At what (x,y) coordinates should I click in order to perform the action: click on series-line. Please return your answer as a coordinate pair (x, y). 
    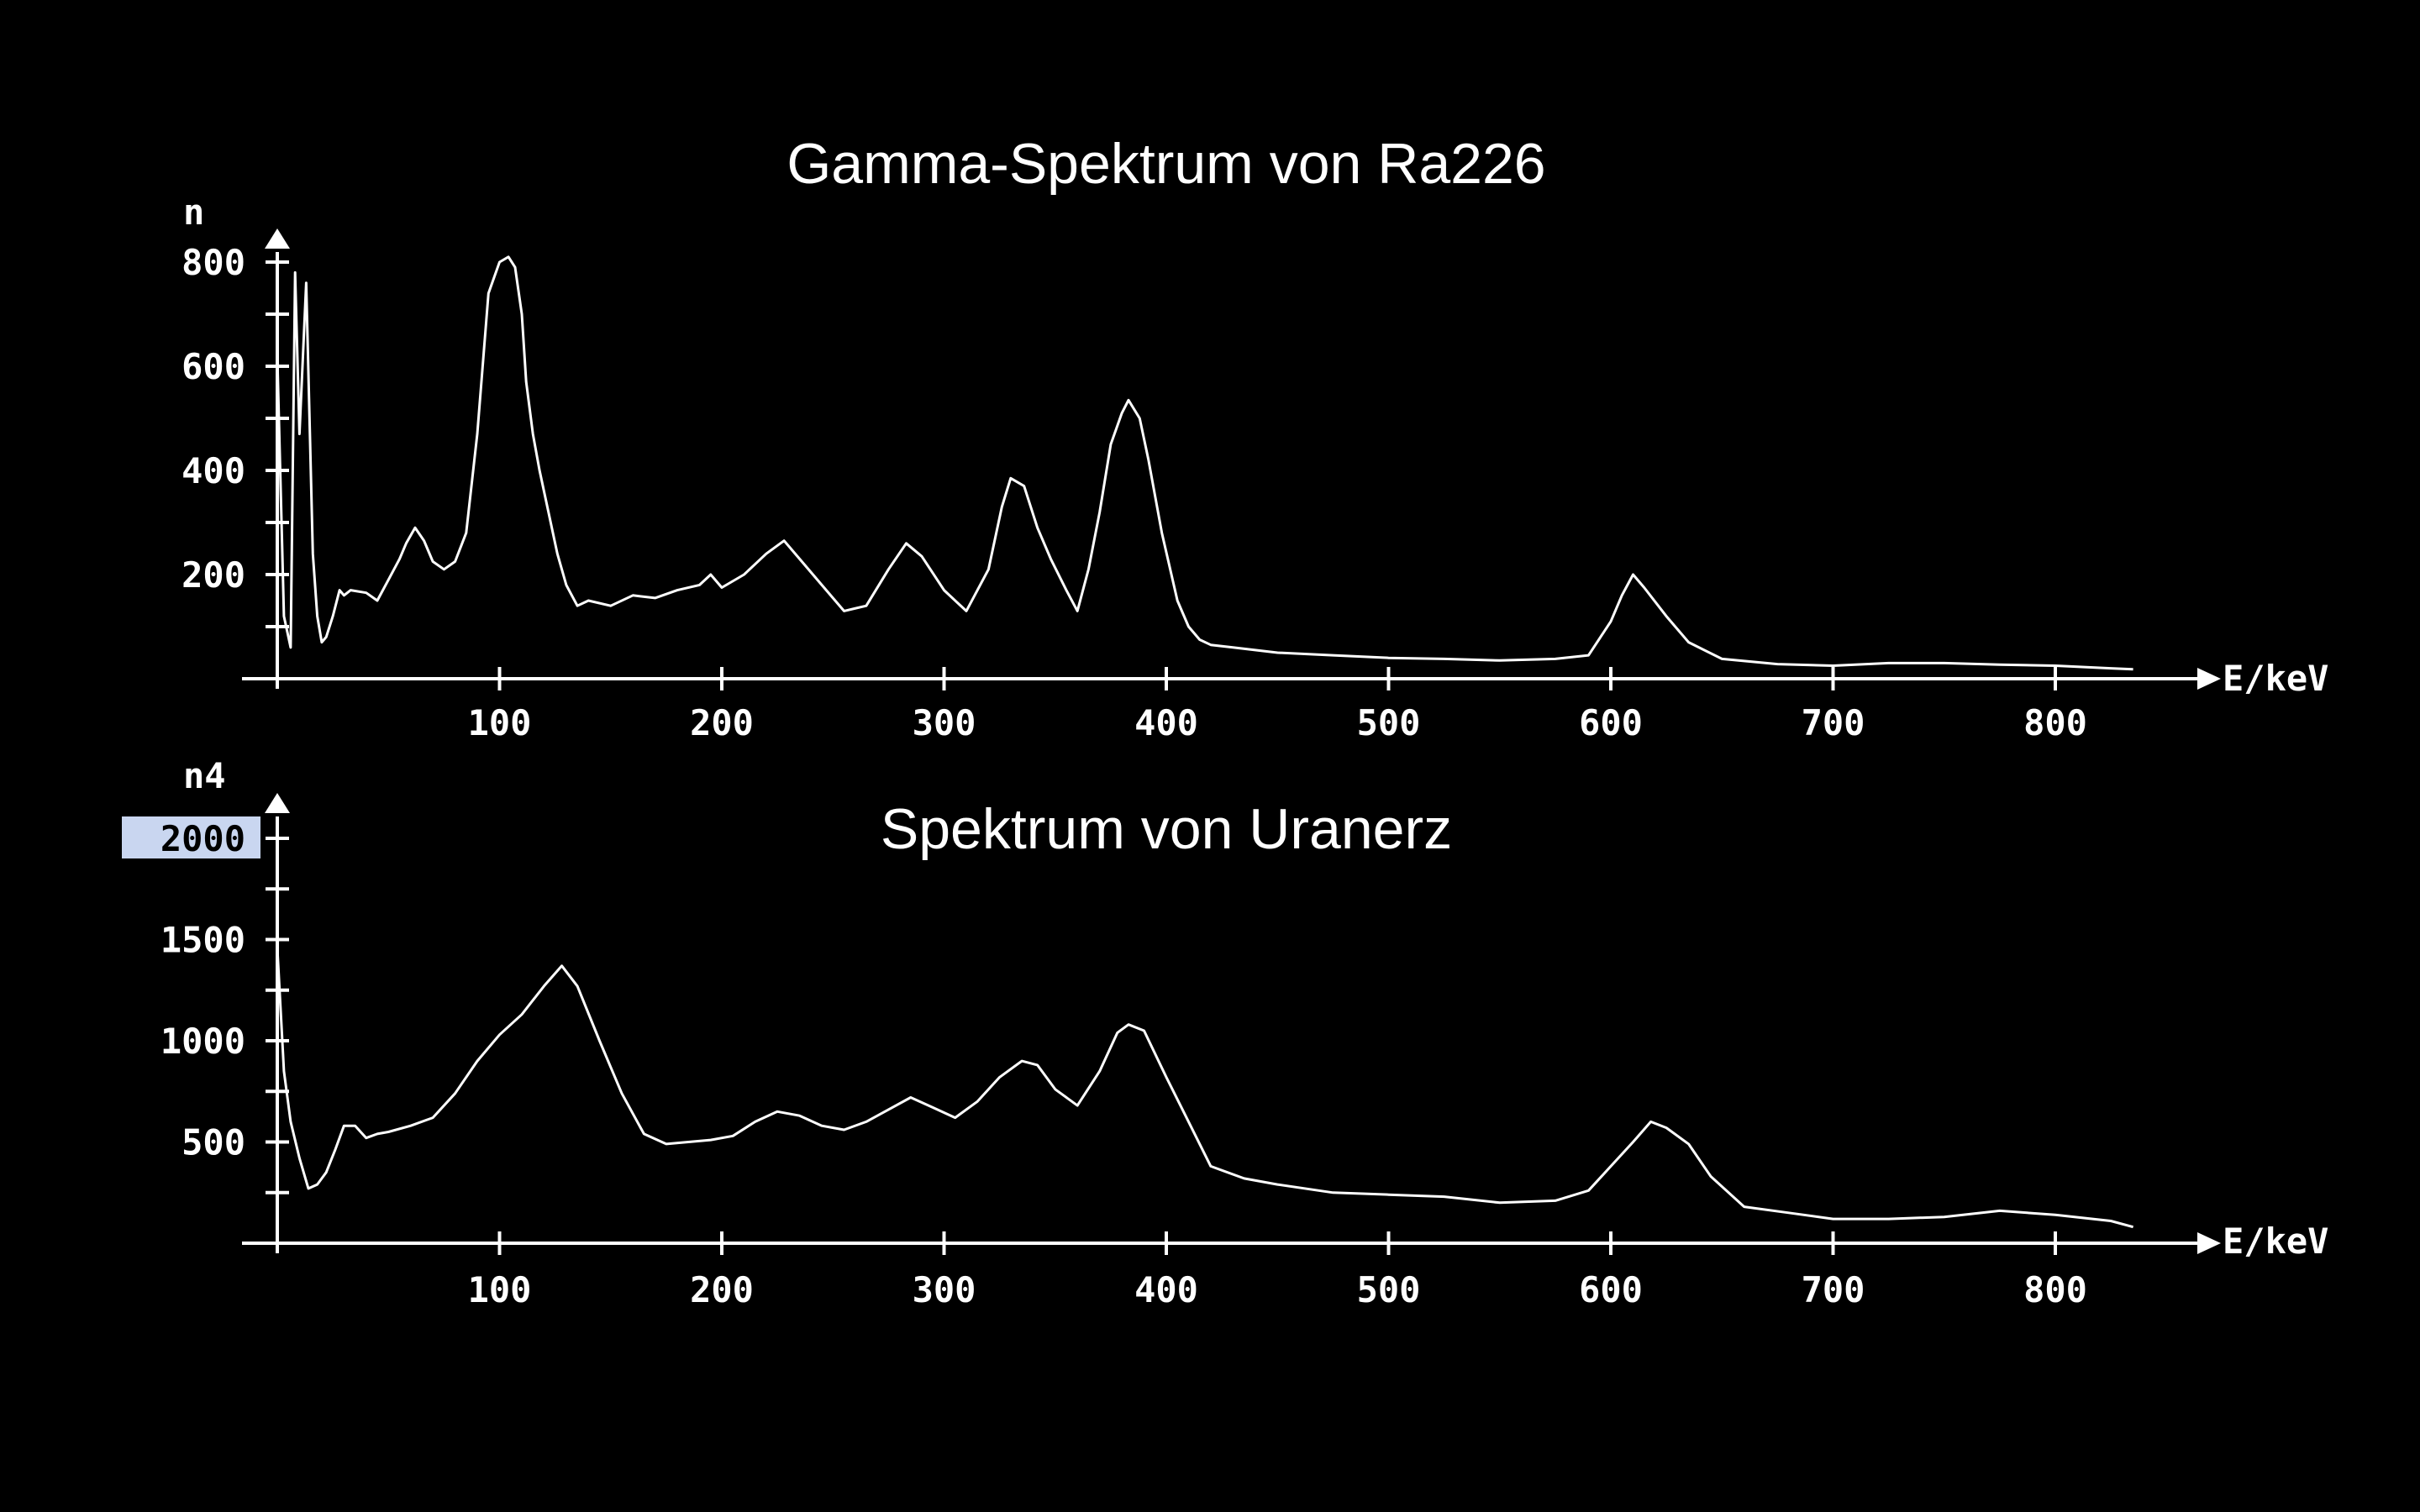
    Looking at the image, I should click on (1204, 1088).